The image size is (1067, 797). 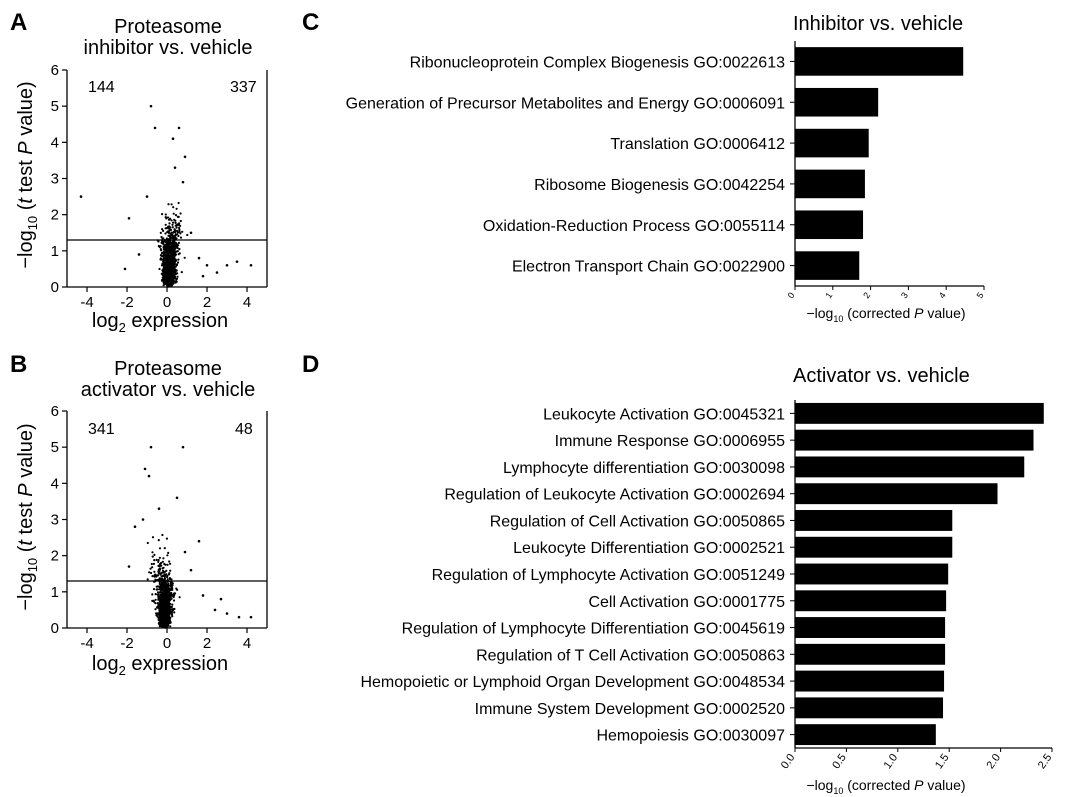 I want to click on y-tick-label: 2, so click(x=55, y=215).